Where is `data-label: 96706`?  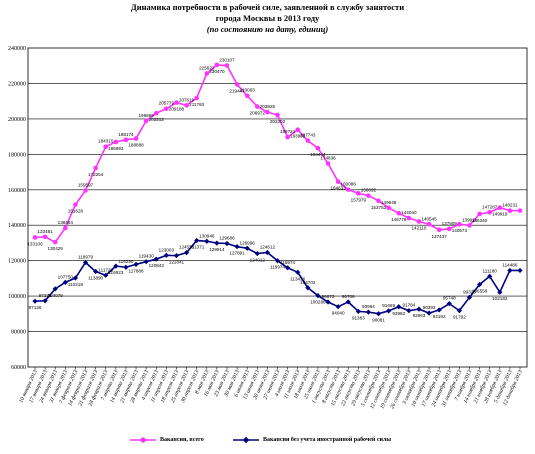
data-label: 96706 is located at coordinates (348, 296).